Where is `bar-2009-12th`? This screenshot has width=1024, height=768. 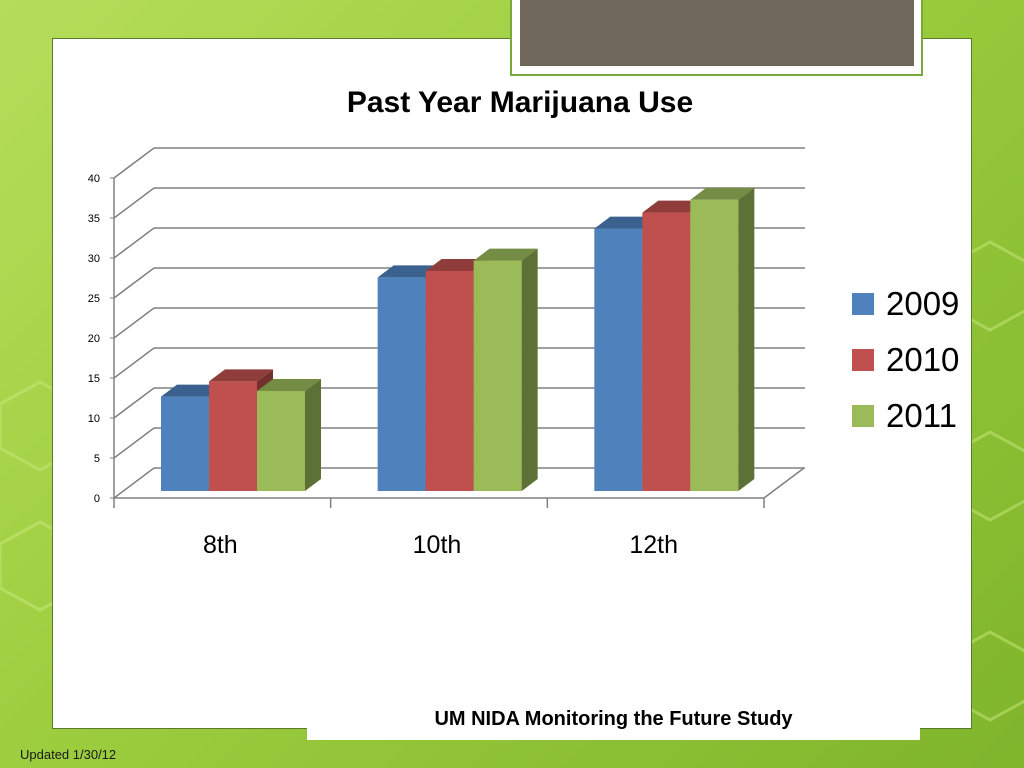
bar-2009-12th is located at coordinates (618, 359).